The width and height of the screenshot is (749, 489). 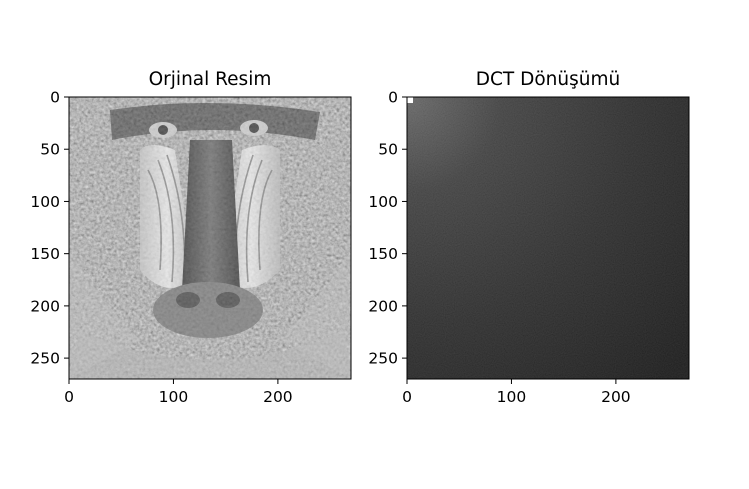 What do you see at coordinates (69, 397) in the screenshot?
I see `left-x-tick-label: 0` at bounding box center [69, 397].